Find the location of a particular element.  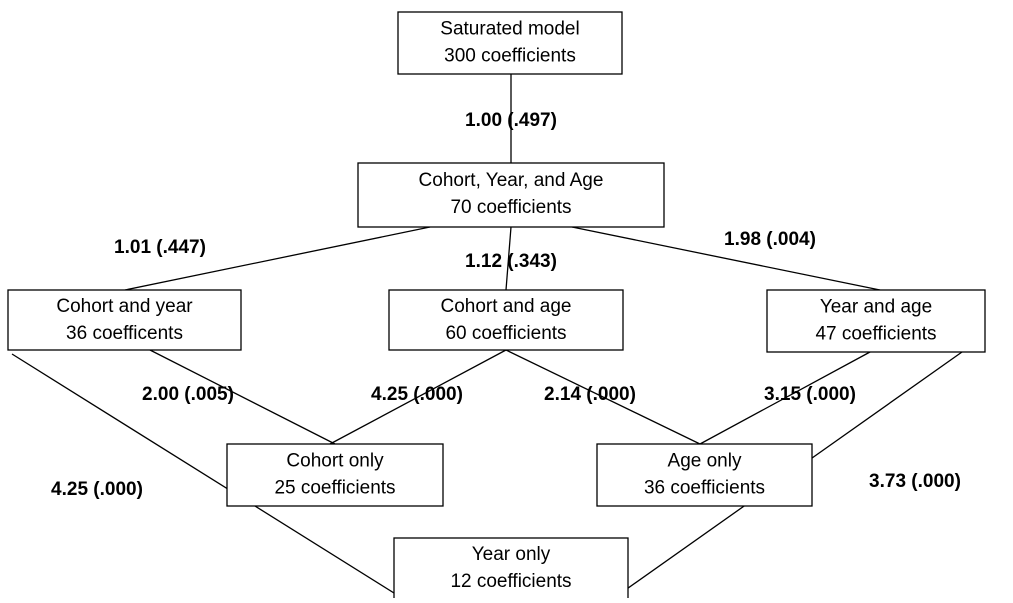

edge-label: 1.12 (.343) is located at coordinates (511, 261).